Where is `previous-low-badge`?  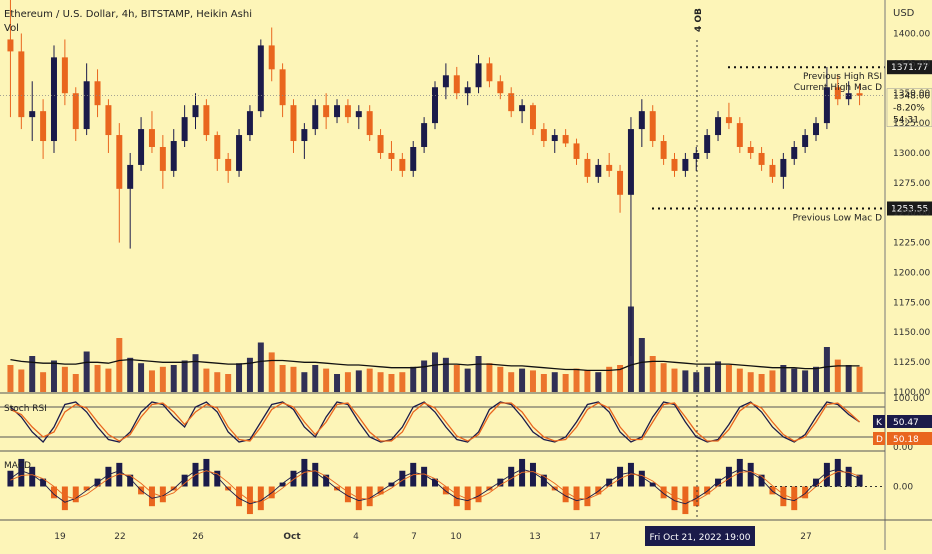 previous-low-badge is located at coordinates (909, 208).